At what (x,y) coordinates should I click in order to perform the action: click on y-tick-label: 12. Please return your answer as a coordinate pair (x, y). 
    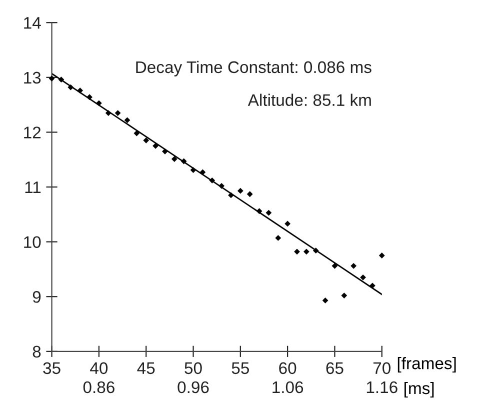
    Looking at the image, I should click on (32, 132).